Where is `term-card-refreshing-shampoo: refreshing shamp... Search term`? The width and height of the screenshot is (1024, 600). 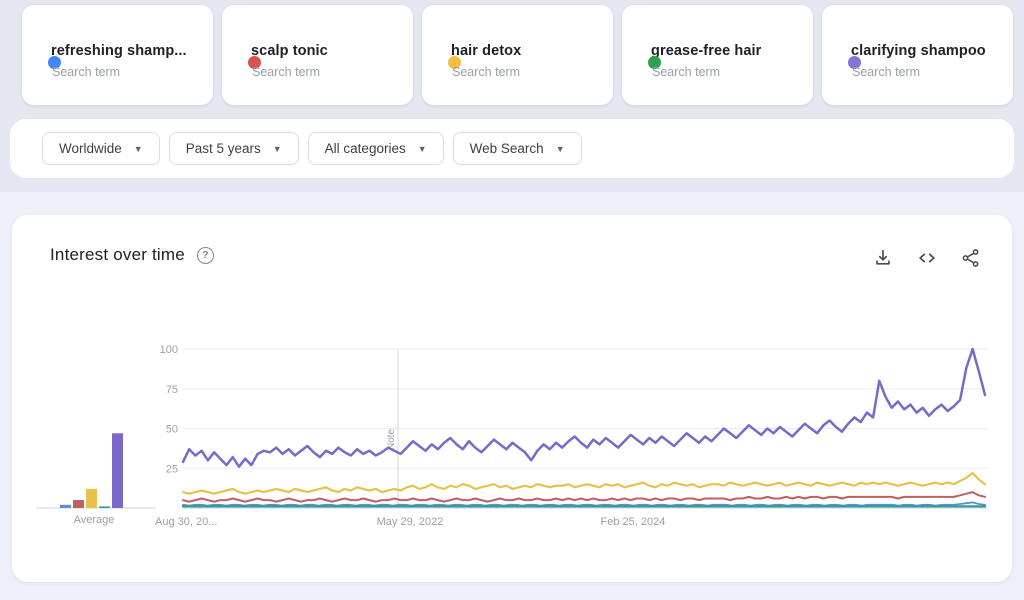
term-card-refreshing-shampoo: refreshing shamp... Search term is located at coordinates (117, 55).